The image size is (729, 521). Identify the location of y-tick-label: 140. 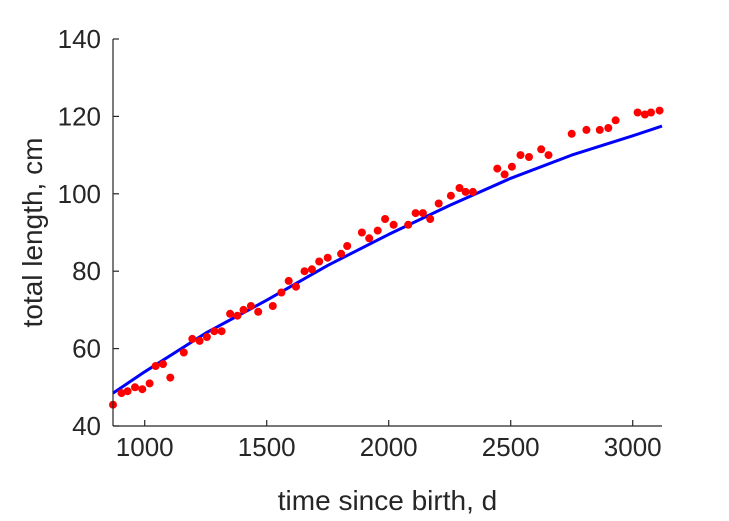
(79, 39).